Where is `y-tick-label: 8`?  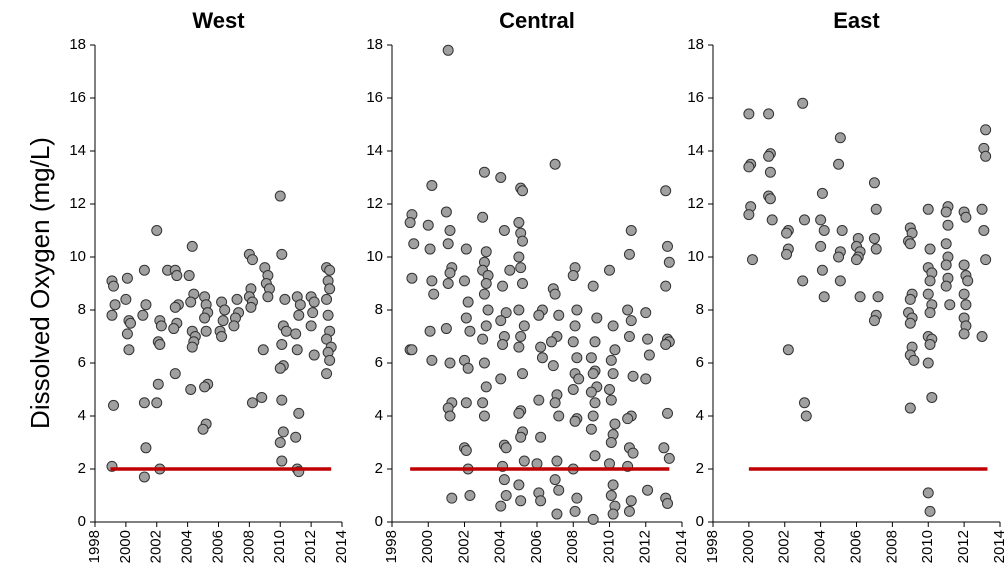 y-tick-label: 8 is located at coordinates (700, 309).